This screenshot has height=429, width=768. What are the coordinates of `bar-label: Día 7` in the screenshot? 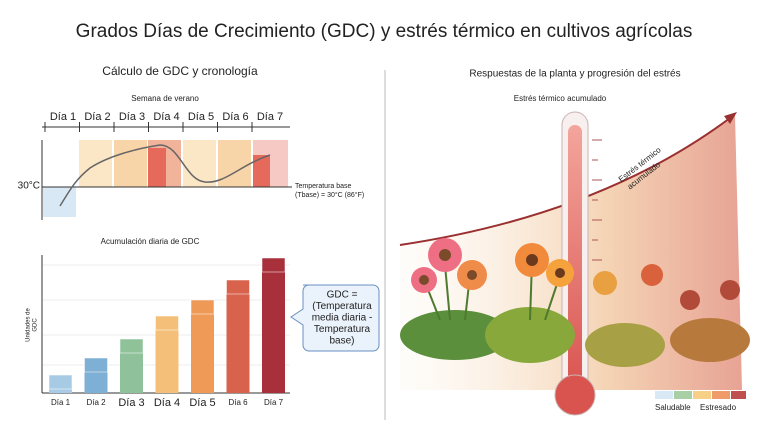 It's located at (274, 402).